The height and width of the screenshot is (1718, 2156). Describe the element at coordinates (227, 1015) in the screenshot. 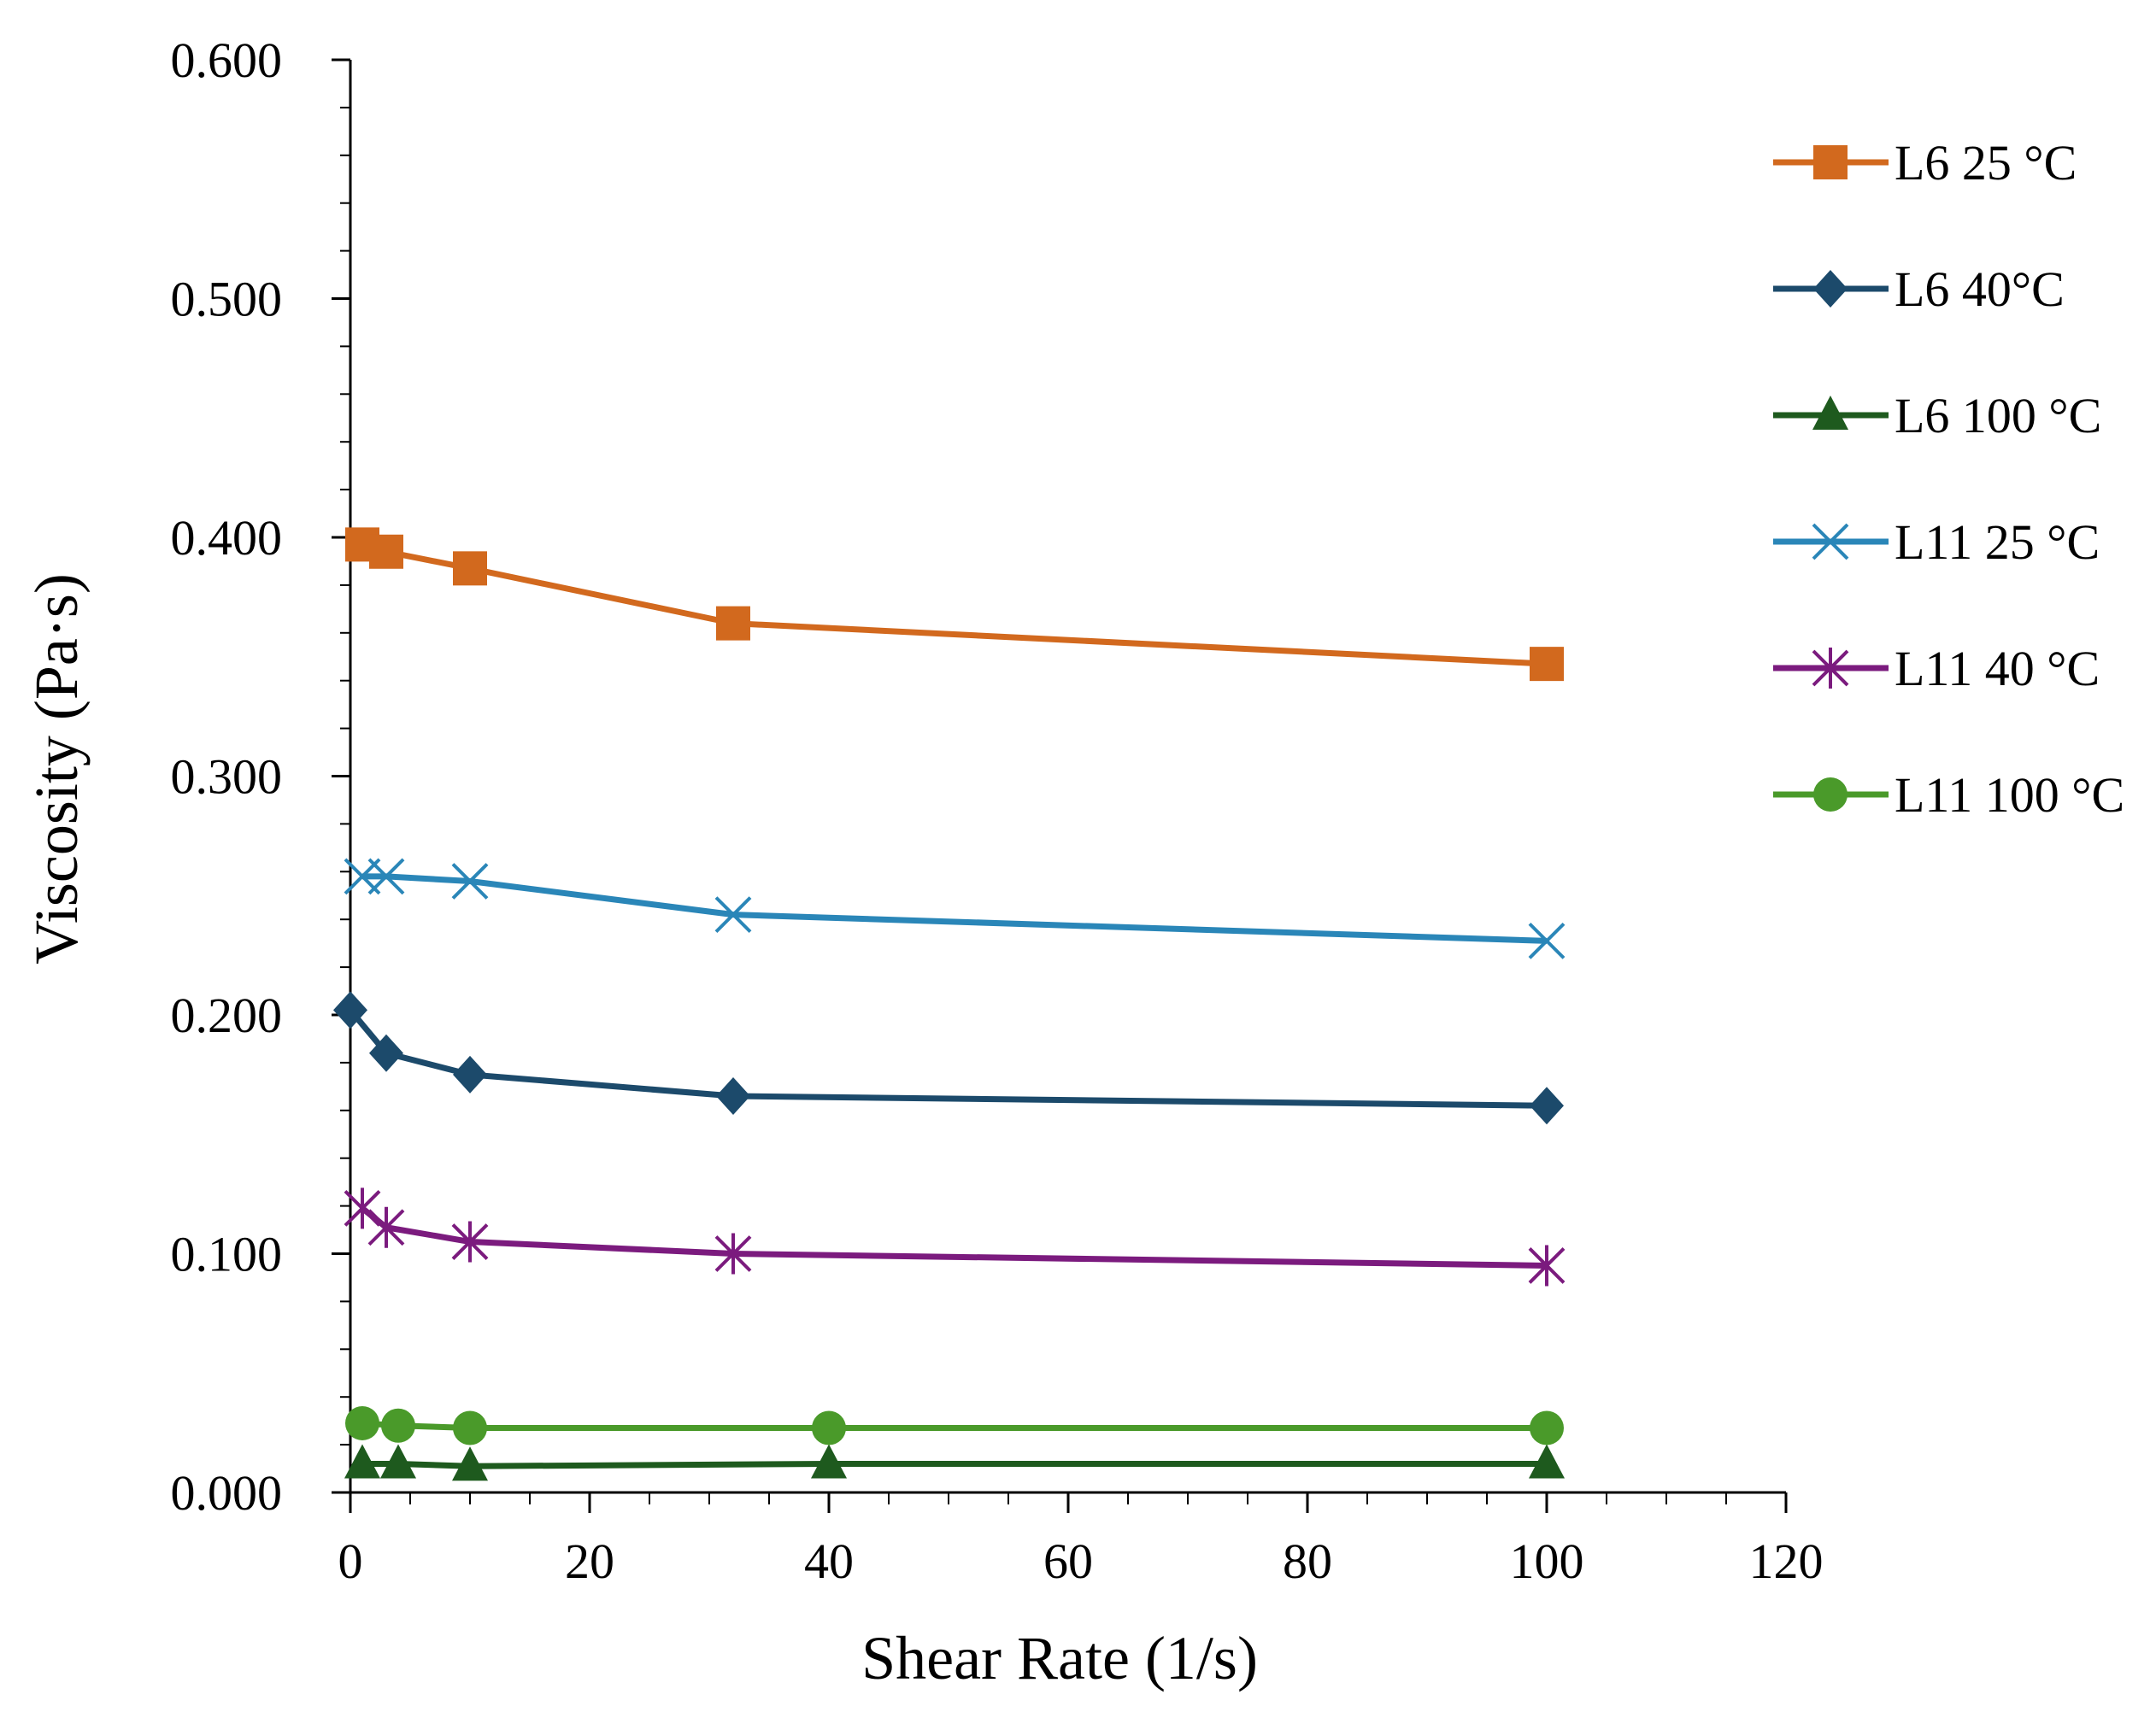

I see `y-tick-label: 0.200` at that location.